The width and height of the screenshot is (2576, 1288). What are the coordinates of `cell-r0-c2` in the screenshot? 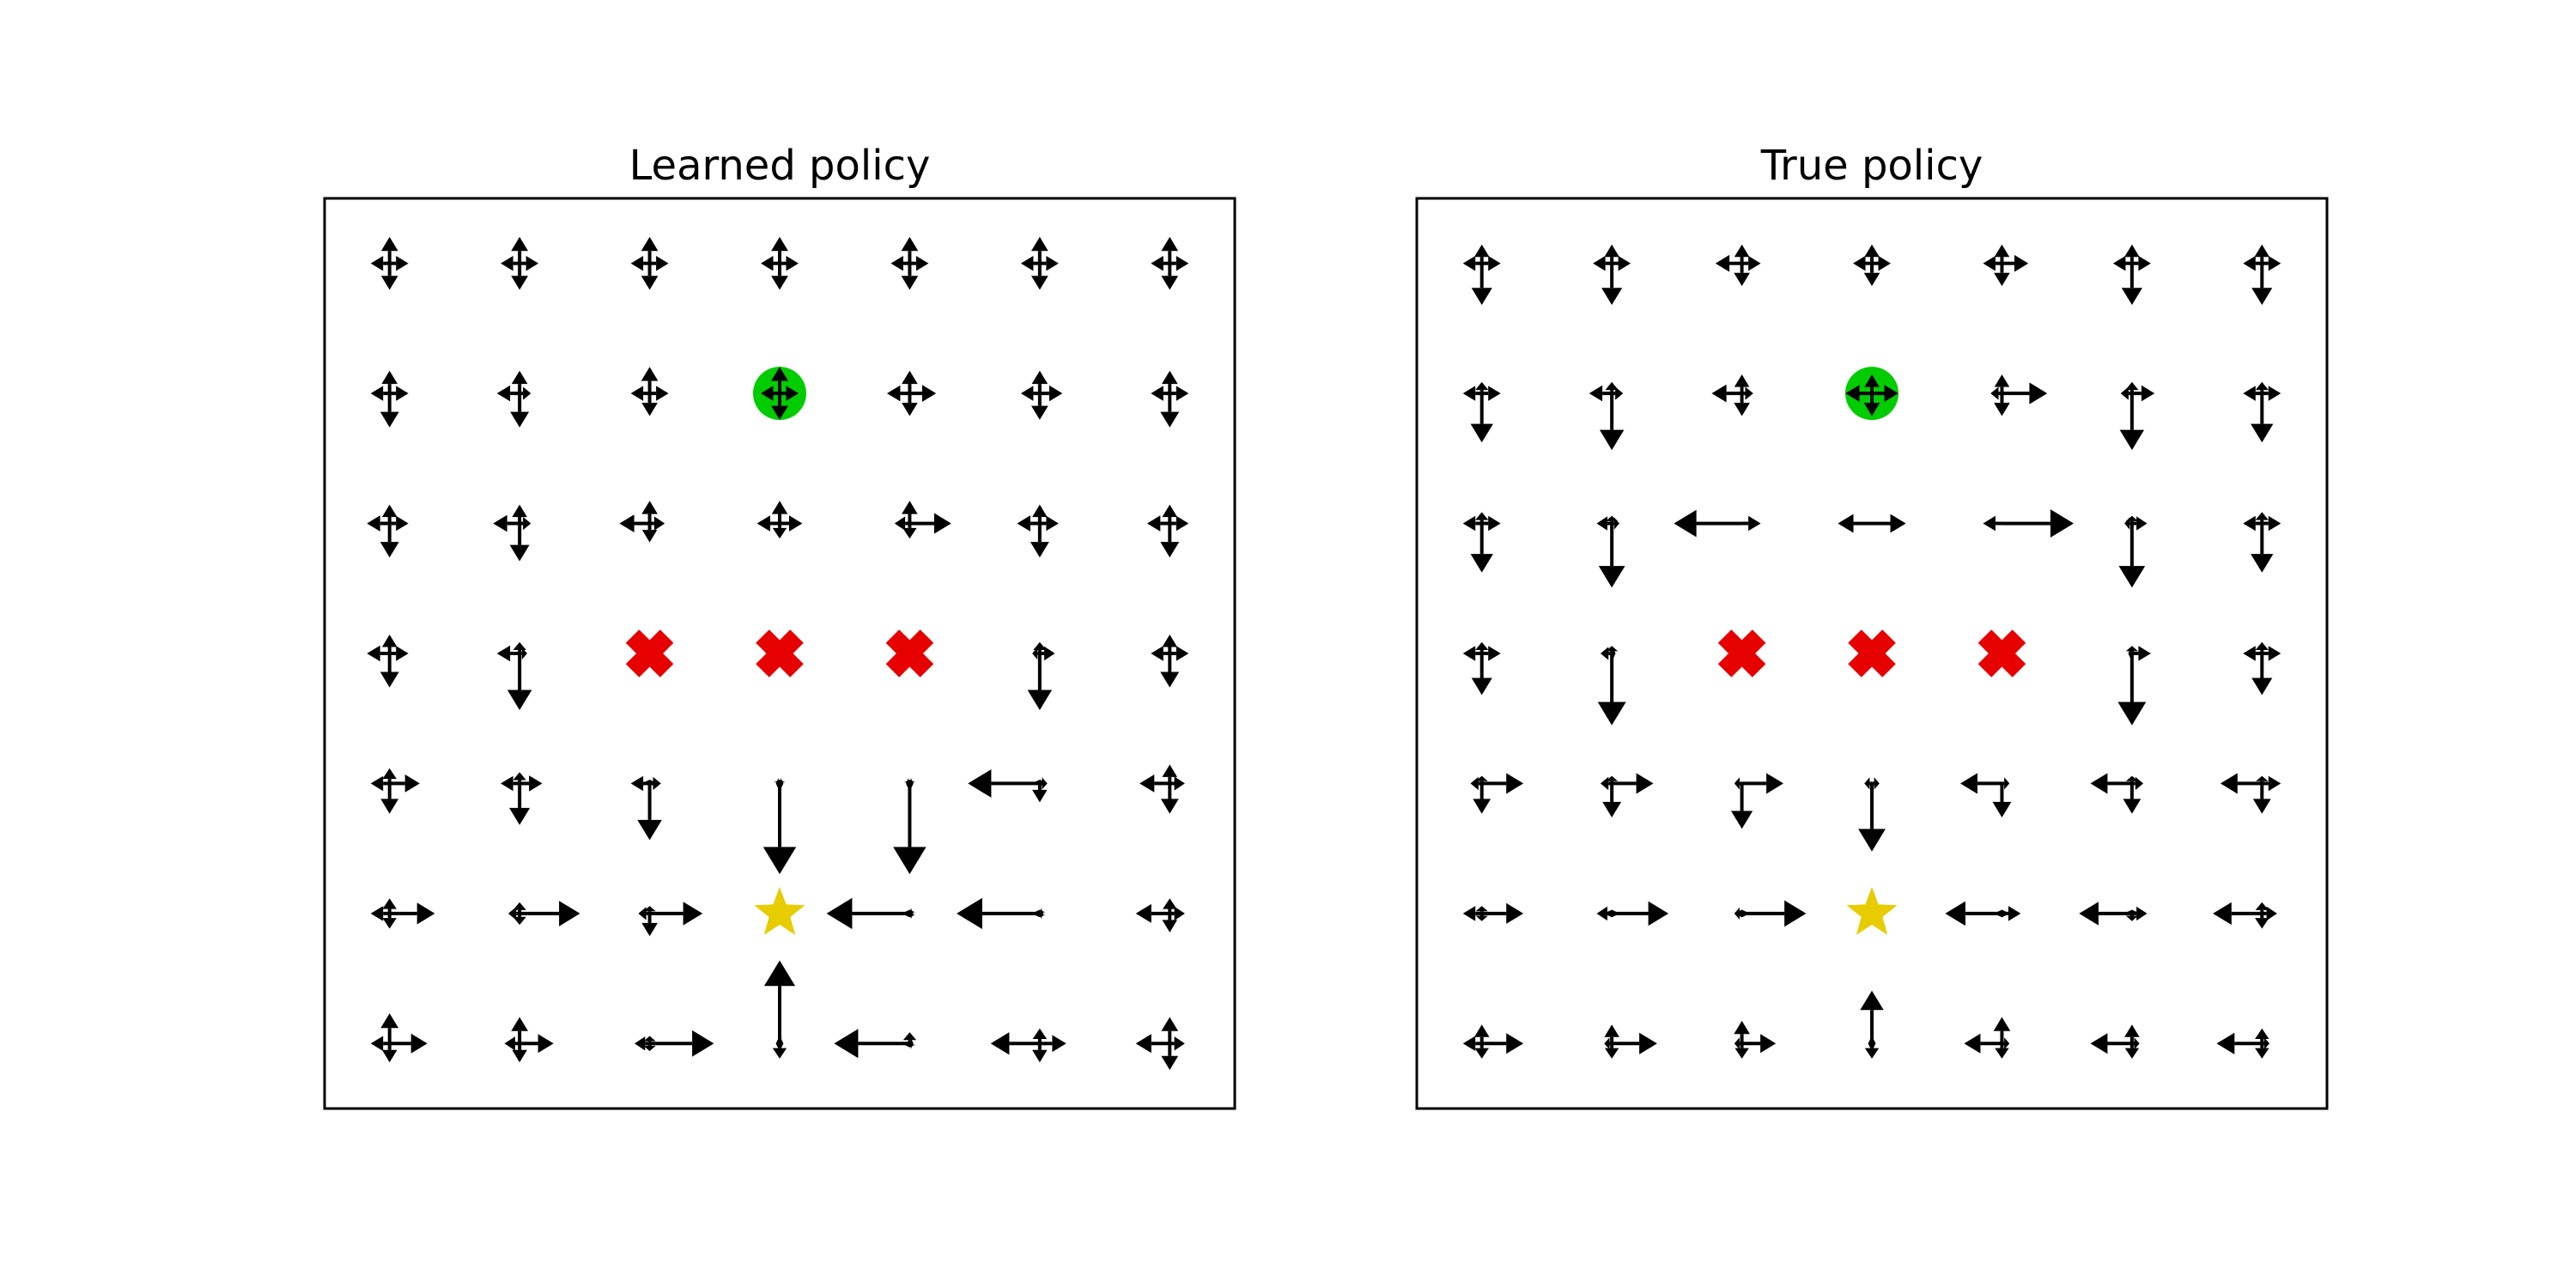 It's located at (649, 263).